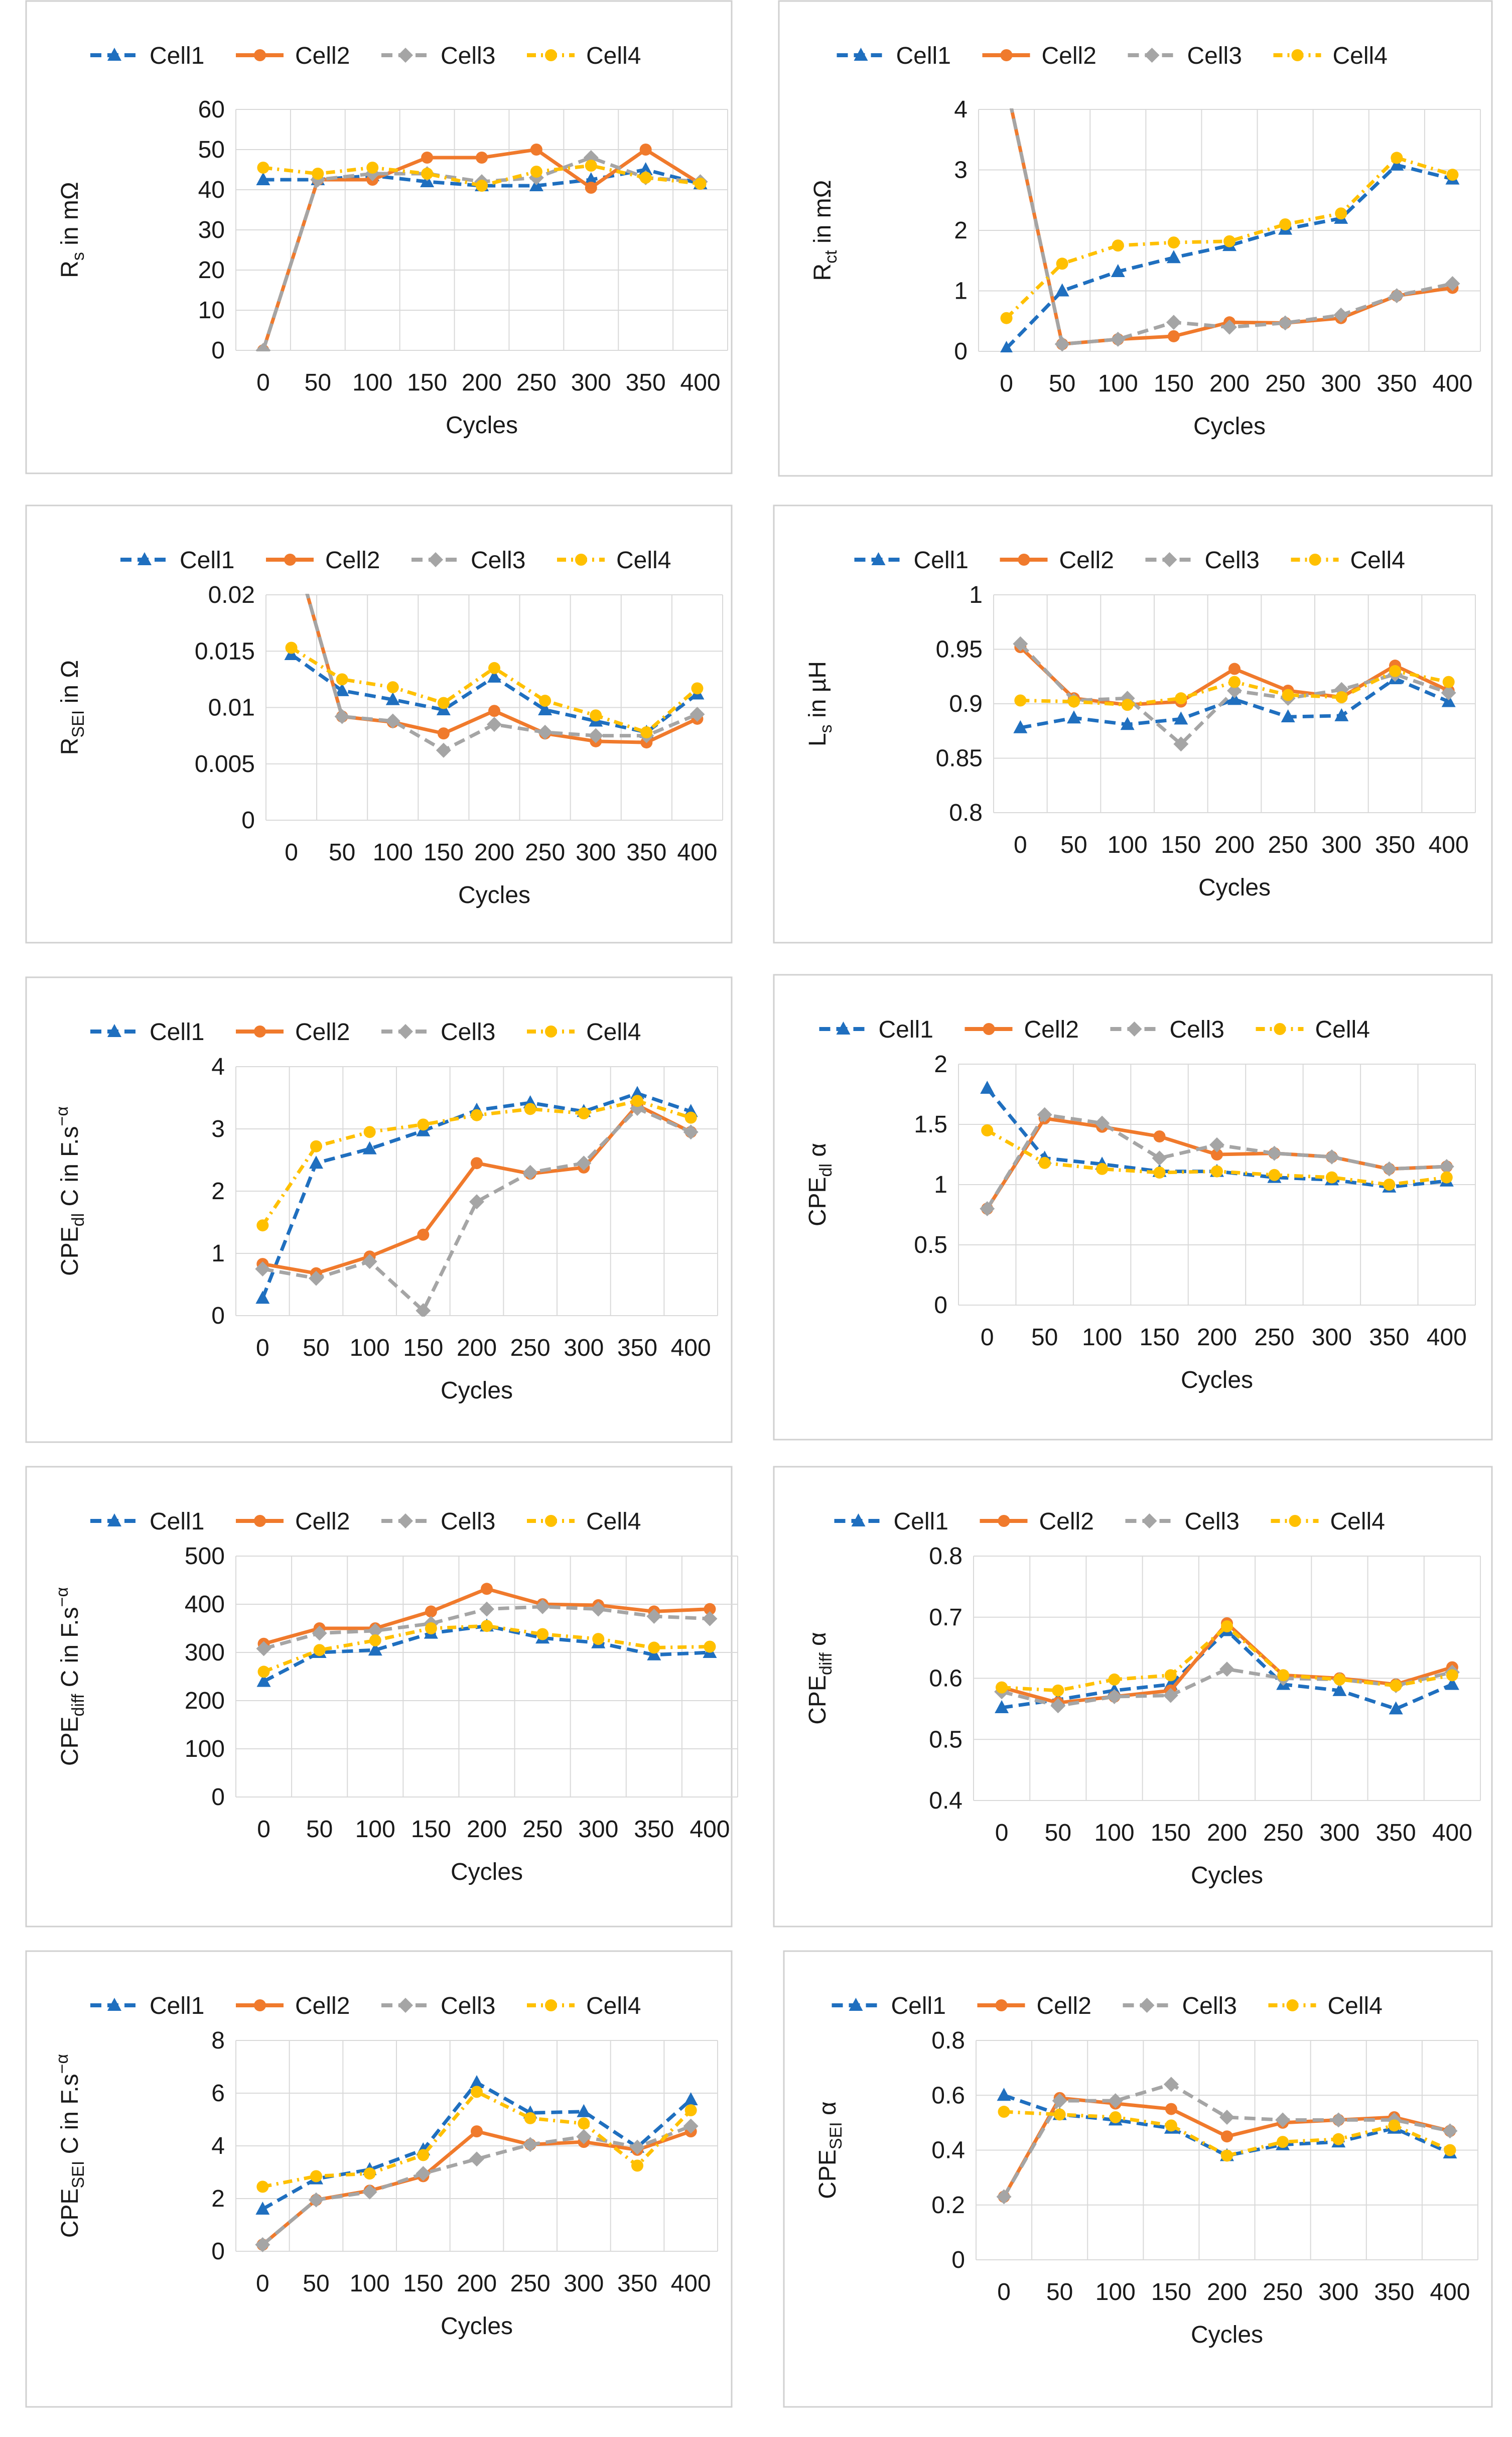 Image resolution: width=1512 pixels, height=2437 pixels. I want to click on y-tick-label: 0.4, so click(948, 2150).